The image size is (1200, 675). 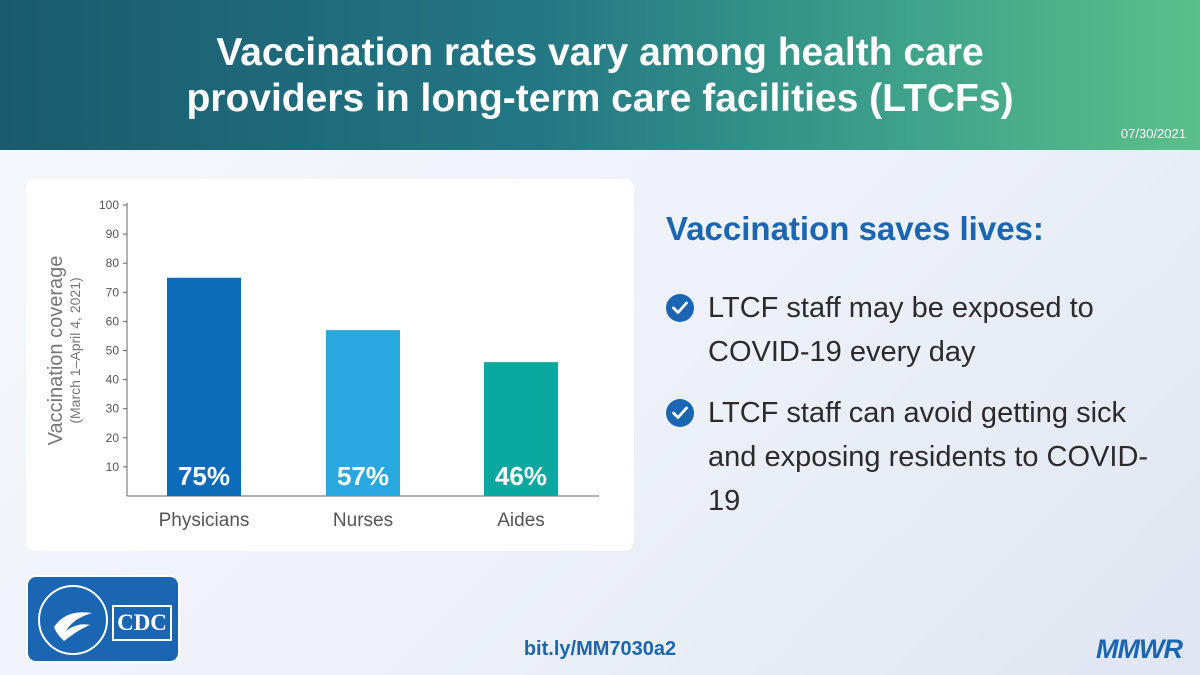 What do you see at coordinates (113, 467) in the screenshot?
I see `y-tick-label: 10` at bounding box center [113, 467].